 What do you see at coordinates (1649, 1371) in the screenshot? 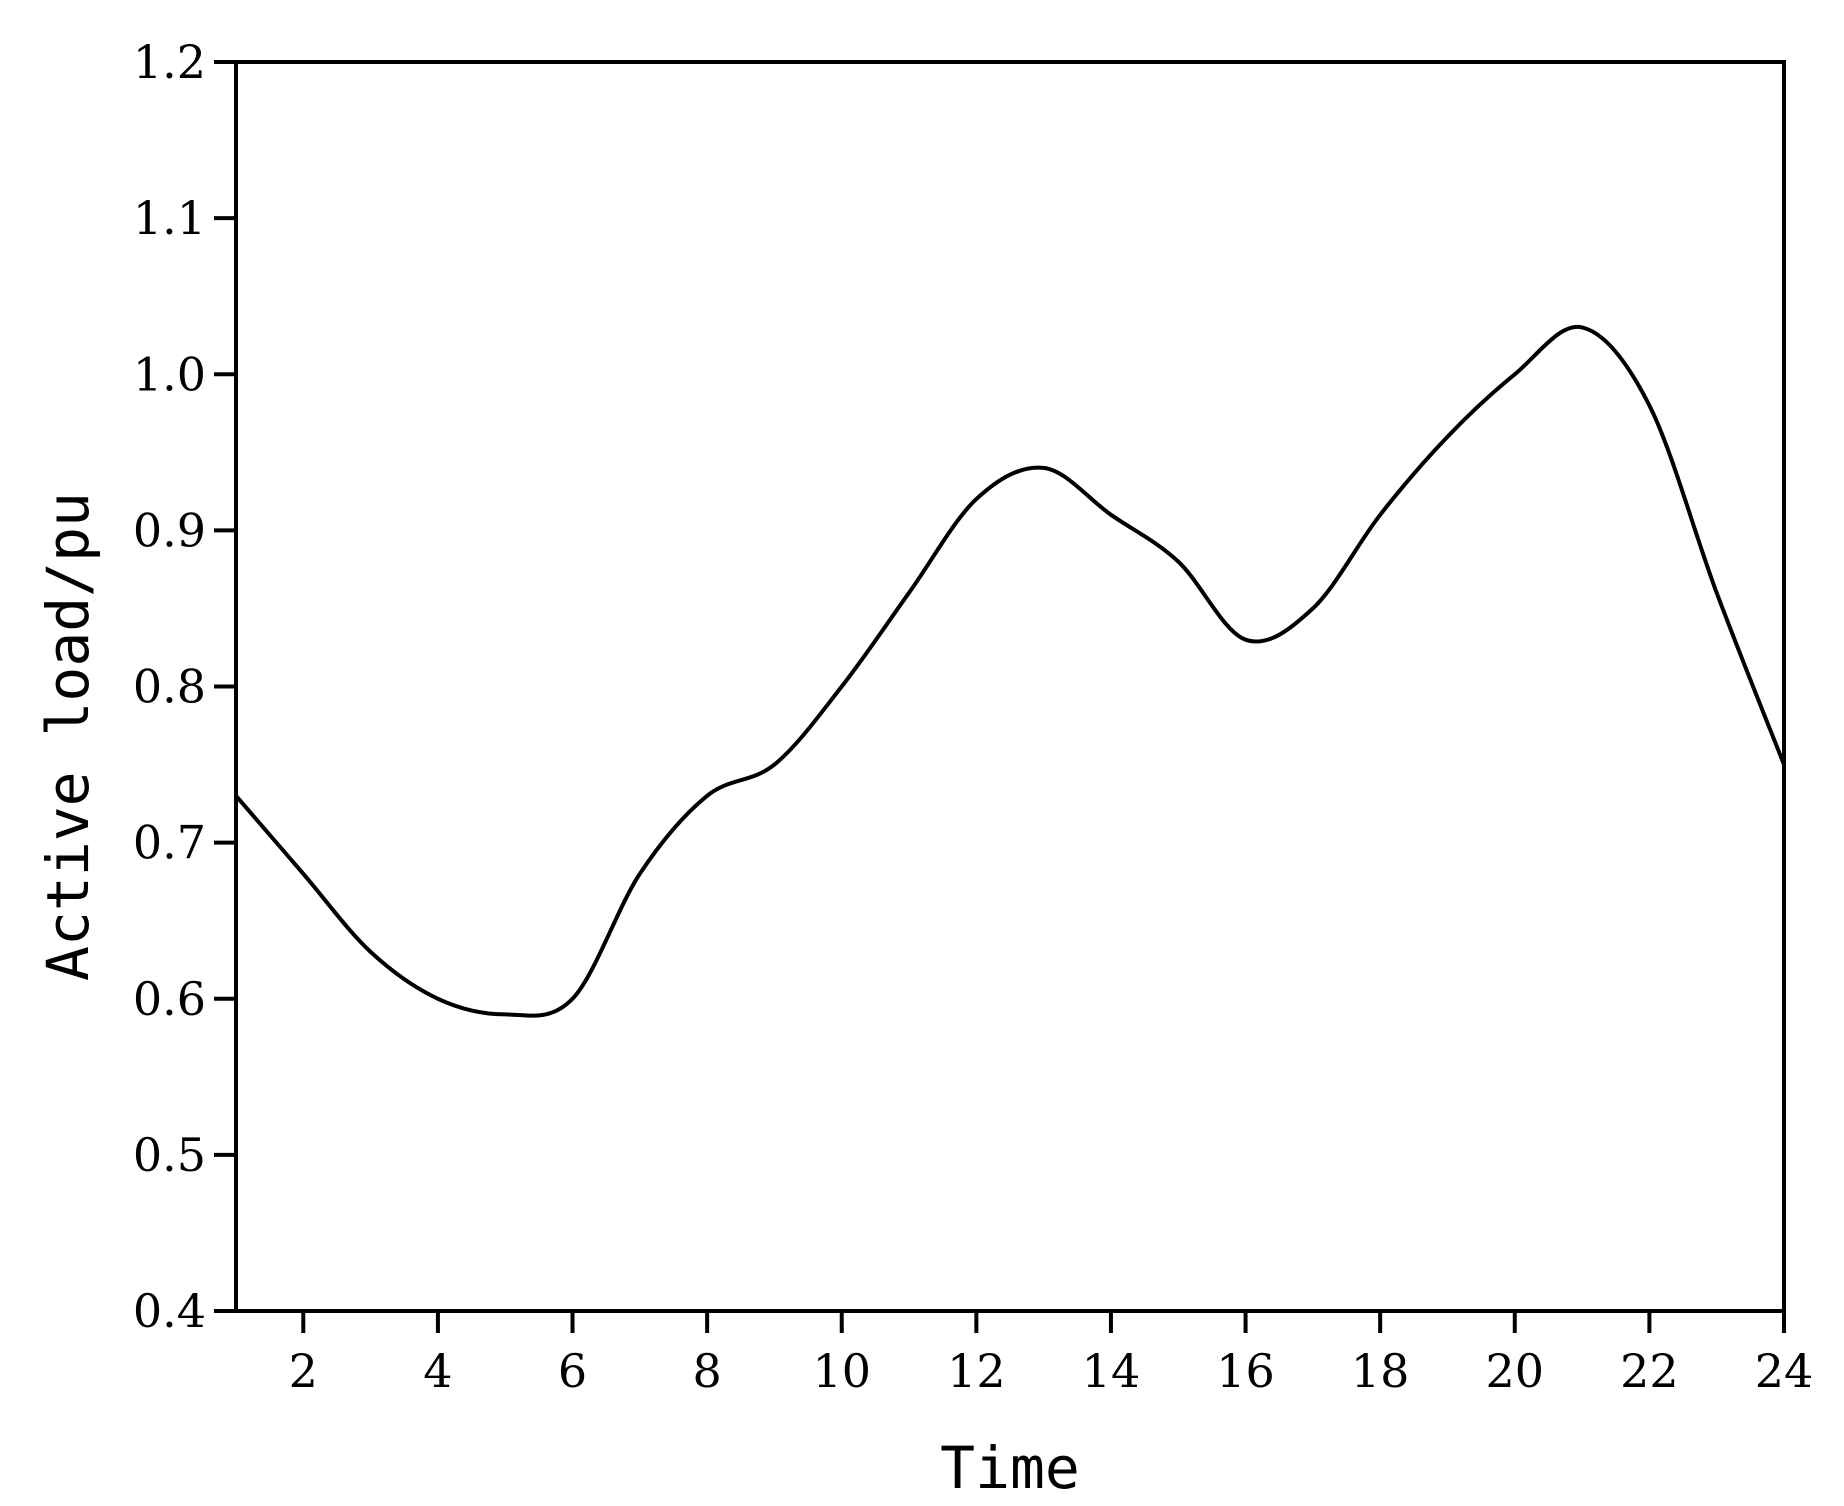
I see `x-tick-label: 22` at bounding box center [1649, 1371].